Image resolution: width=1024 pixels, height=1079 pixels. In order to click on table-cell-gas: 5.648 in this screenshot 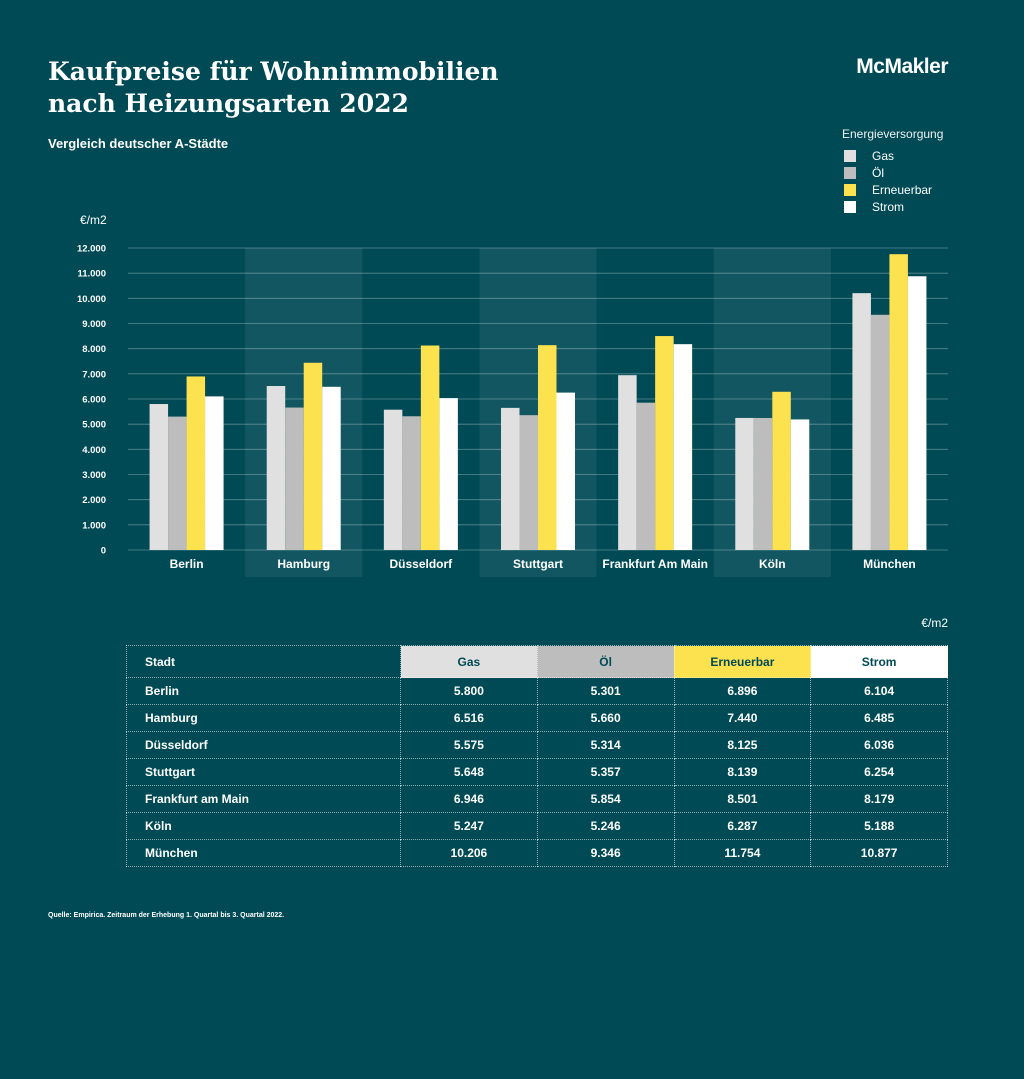, I will do `click(469, 772)`.